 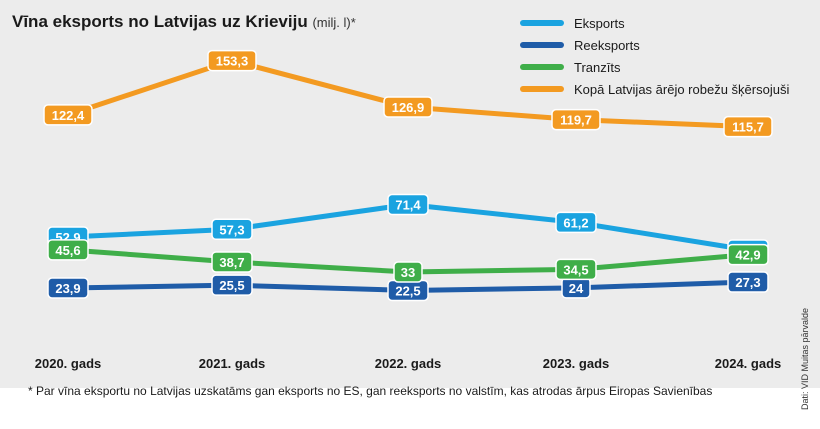 I want to click on data-point-value: 153,3, so click(x=232, y=61).